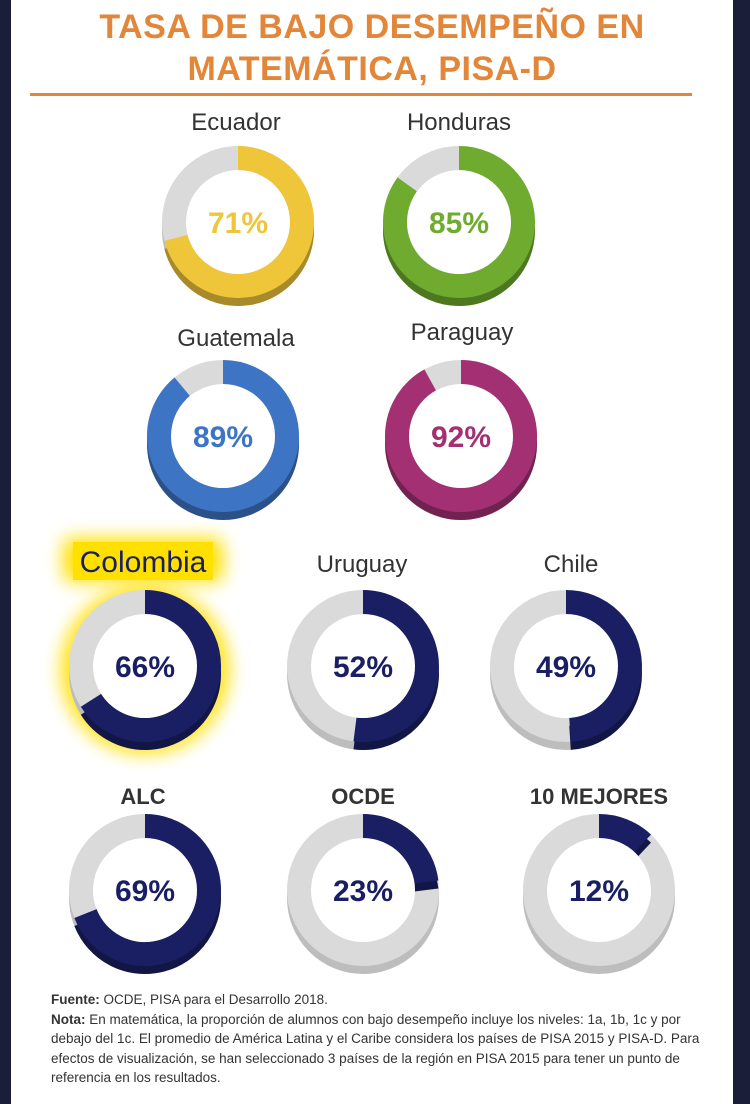 The height and width of the screenshot is (1104, 750). I want to click on value-label: 71%, so click(238, 223).